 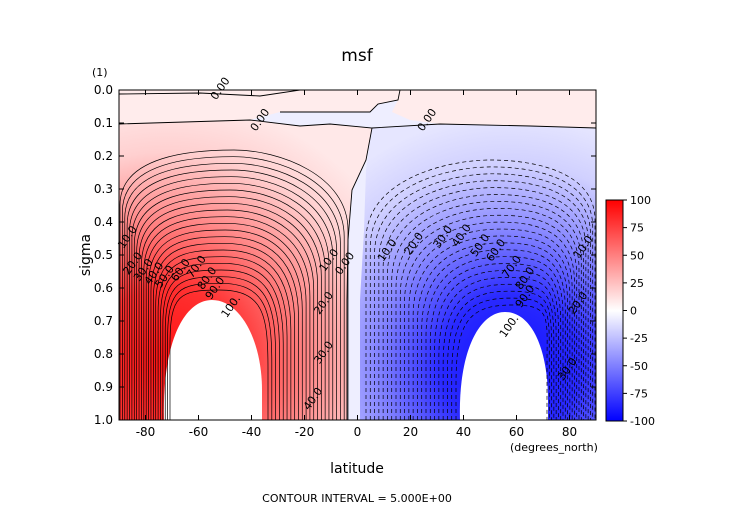 I want to click on y-tick-label: 0.6, so click(x=103, y=288).